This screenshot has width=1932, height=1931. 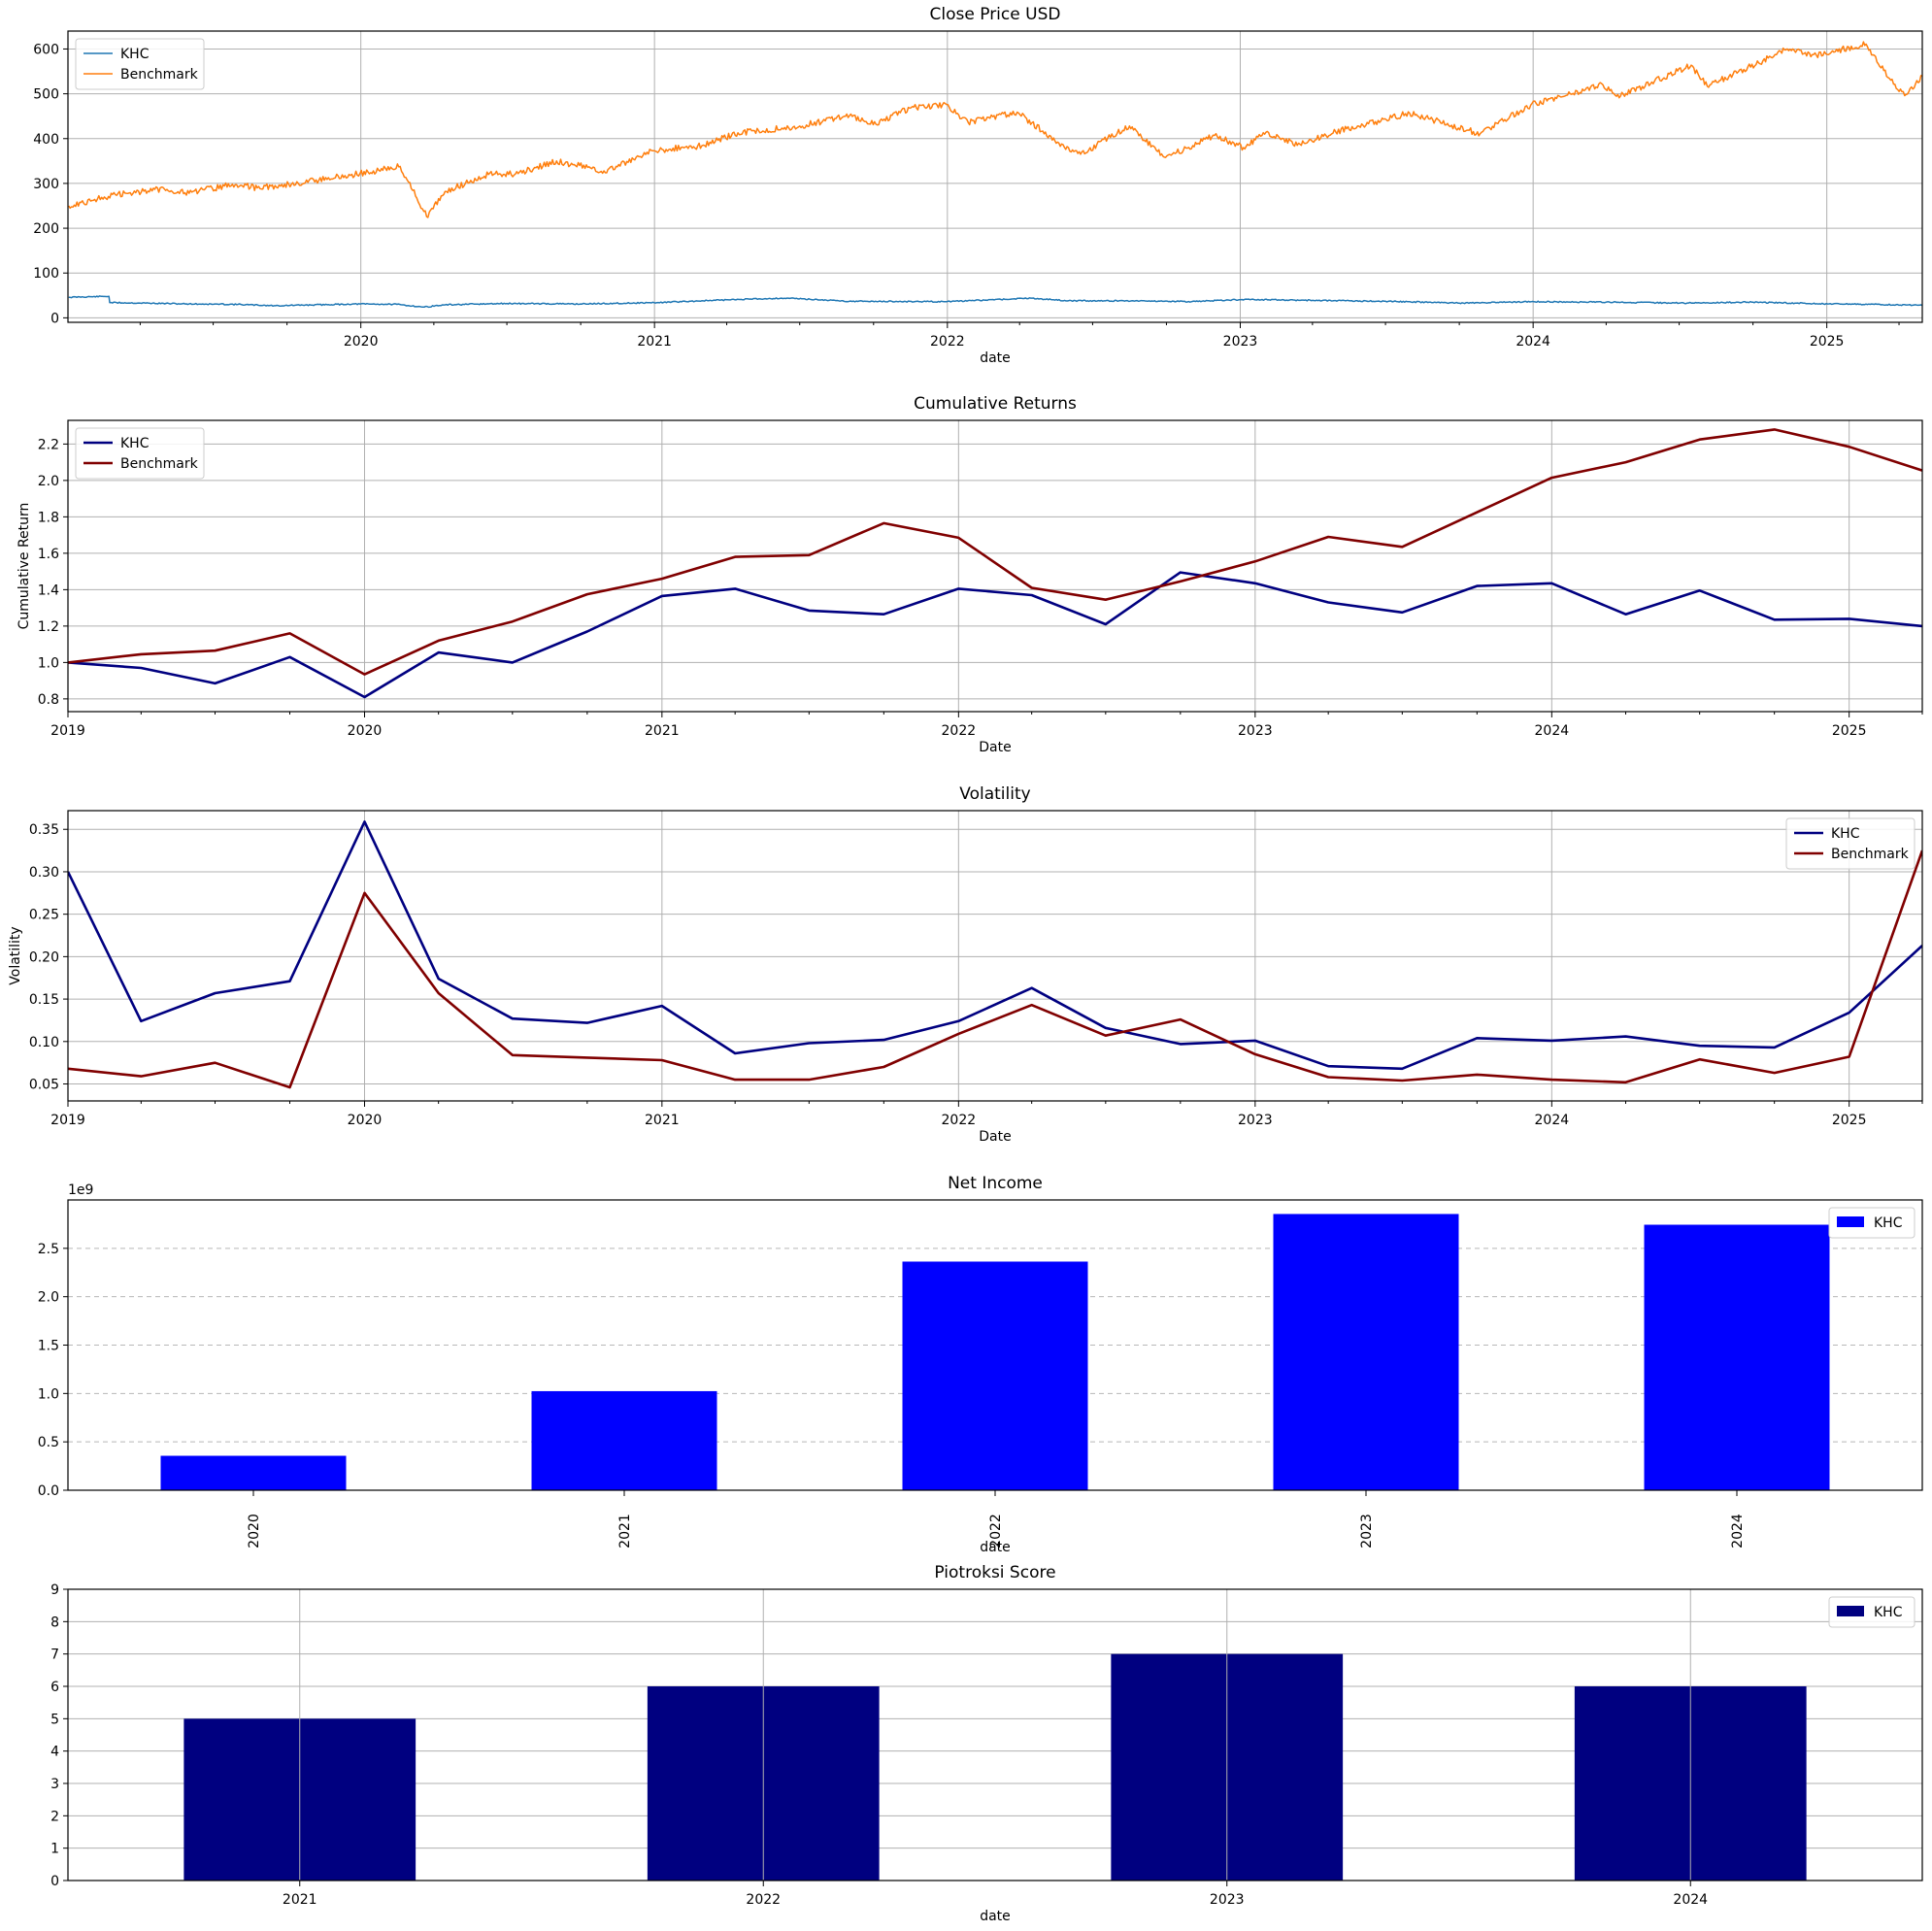 What do you see at coordinates (947, 342) in the screenshot?
I see `x-tick-label-0: 2022` at bounding box center [947, 342].